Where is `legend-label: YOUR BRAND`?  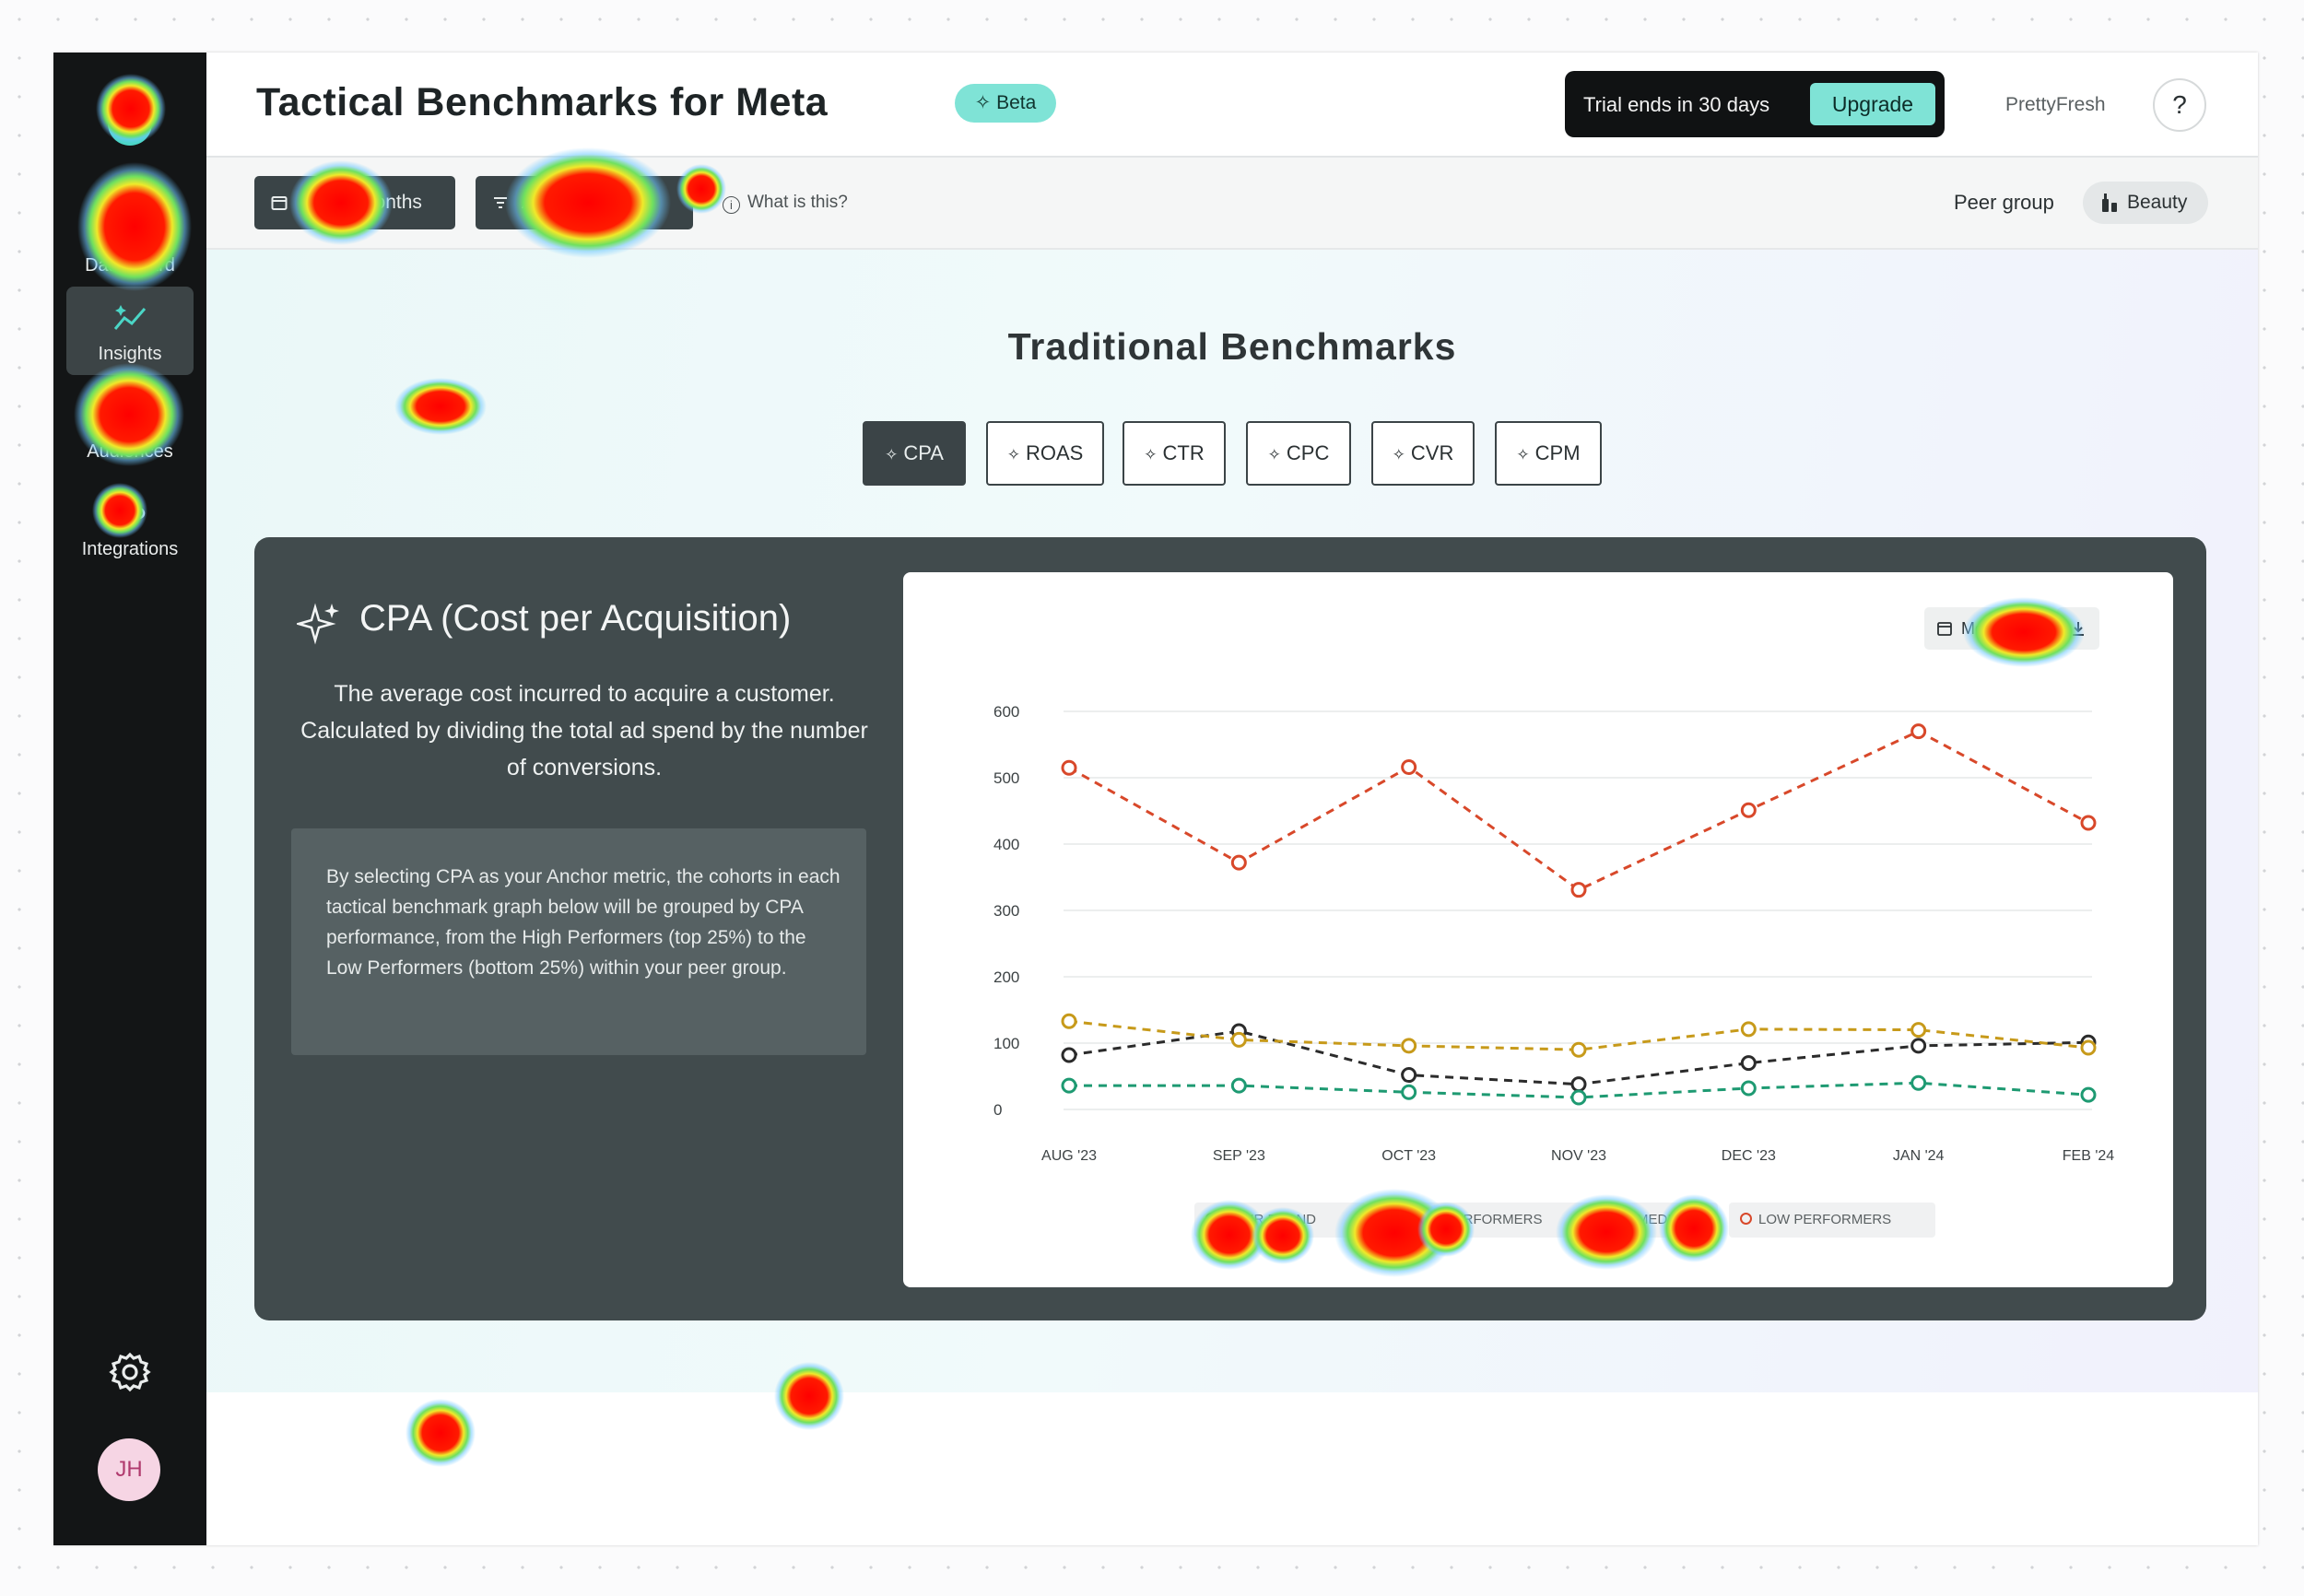
legend-label: YOUR BRAND is located at coordinates (1270, 1219).